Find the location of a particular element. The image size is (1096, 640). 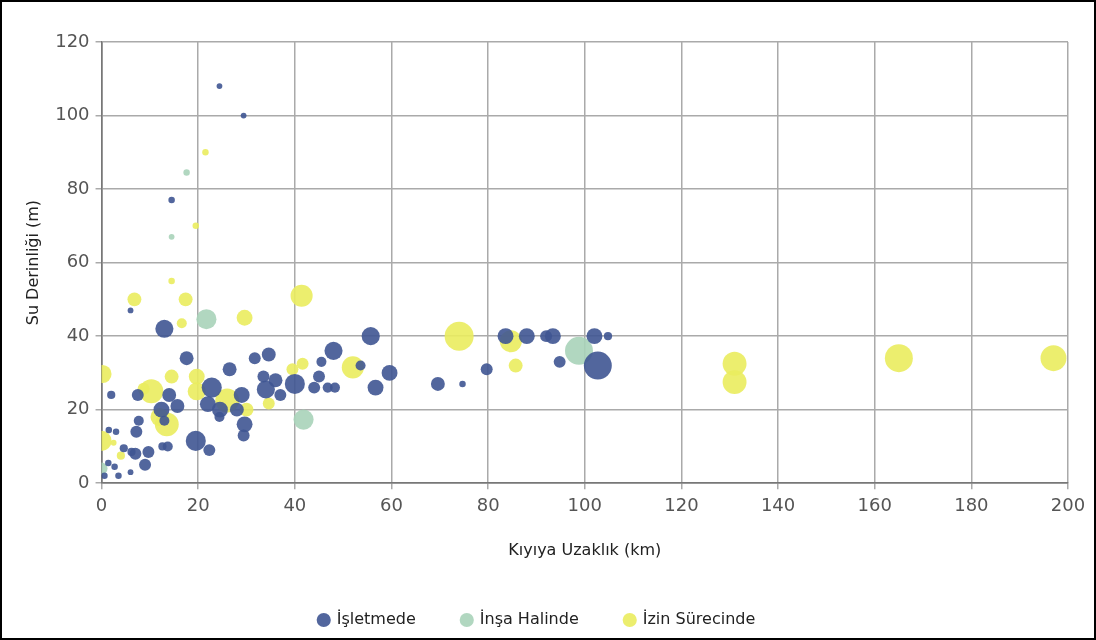

y-axis-title: Su Derinliği (m) is located at coordinates (32, 262).